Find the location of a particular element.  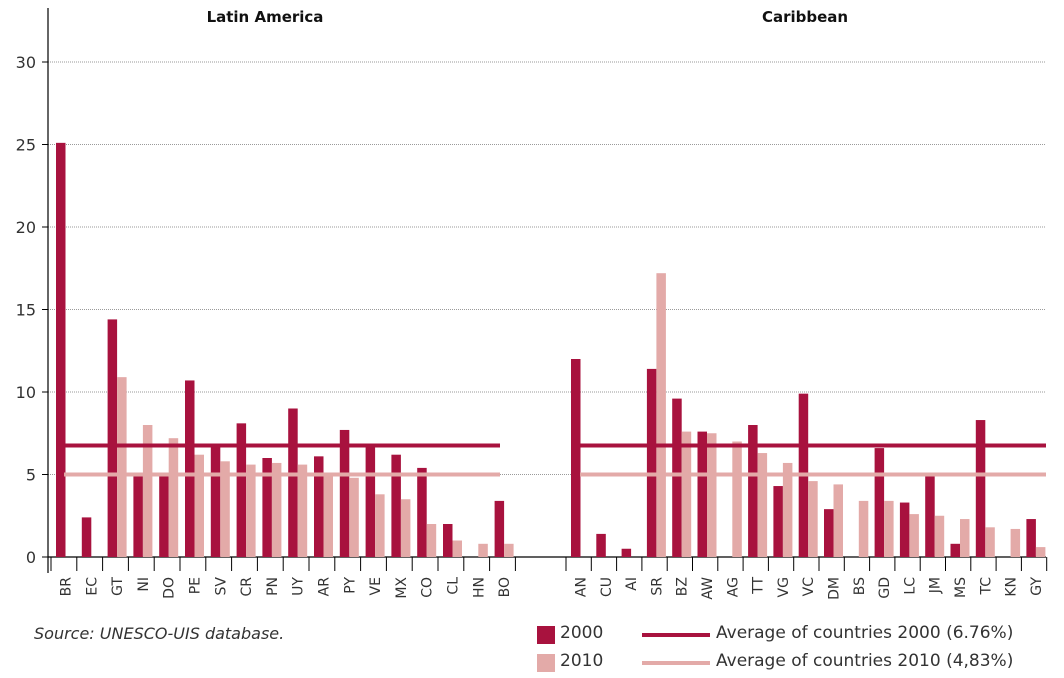

bar-2010-vc is located at coordinates (813, 519).